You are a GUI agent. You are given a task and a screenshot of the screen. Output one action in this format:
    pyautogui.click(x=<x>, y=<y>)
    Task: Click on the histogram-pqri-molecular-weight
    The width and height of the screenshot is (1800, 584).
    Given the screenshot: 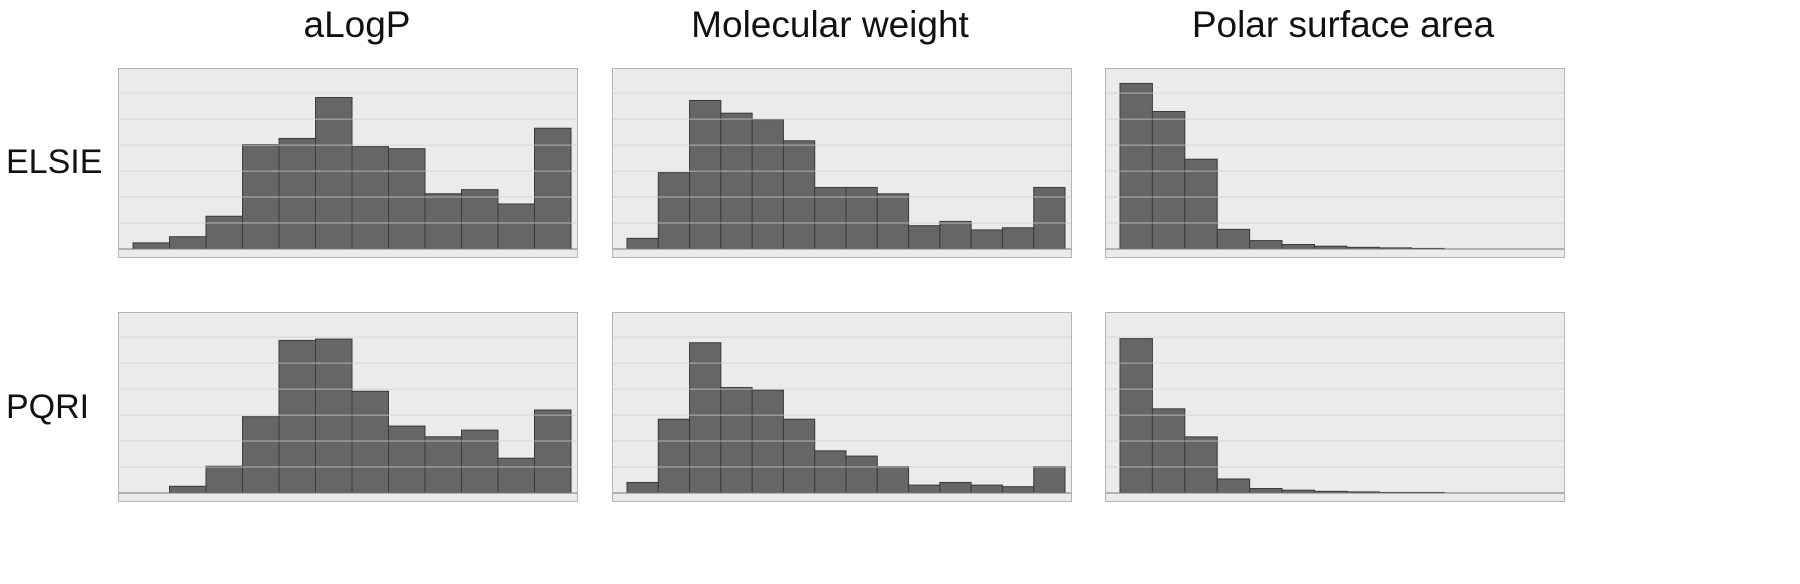 What is the action you would take?
    pyautogui.click(x=842, y=407)
    